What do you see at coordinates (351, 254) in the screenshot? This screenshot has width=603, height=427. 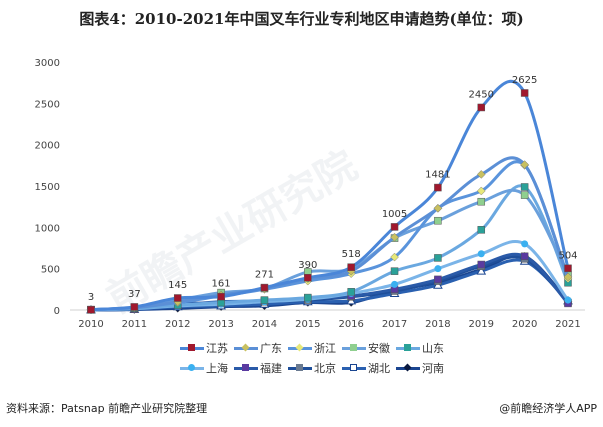 I see `data-label: 518` at bounding box center [351, 254].